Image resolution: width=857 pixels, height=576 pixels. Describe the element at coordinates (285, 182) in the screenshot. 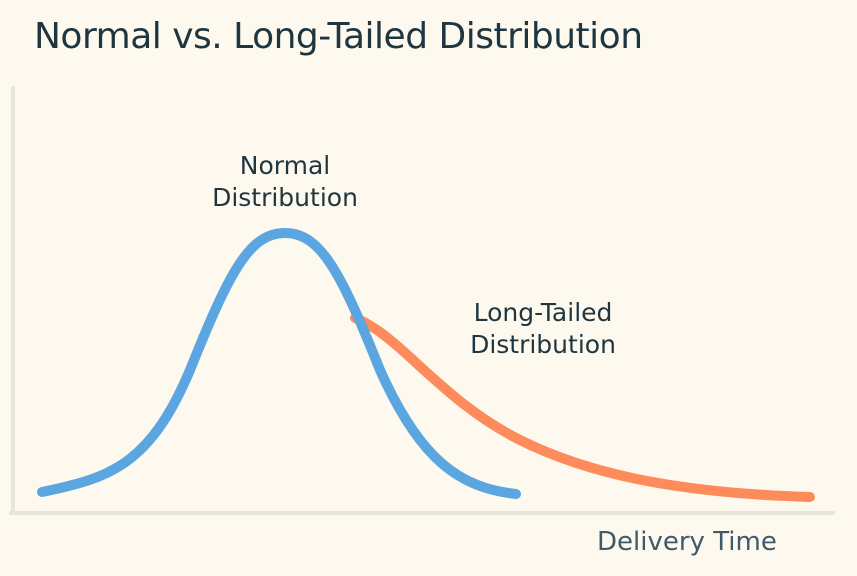

I see `normal-distribution-label: Normal Distribution` at that location.